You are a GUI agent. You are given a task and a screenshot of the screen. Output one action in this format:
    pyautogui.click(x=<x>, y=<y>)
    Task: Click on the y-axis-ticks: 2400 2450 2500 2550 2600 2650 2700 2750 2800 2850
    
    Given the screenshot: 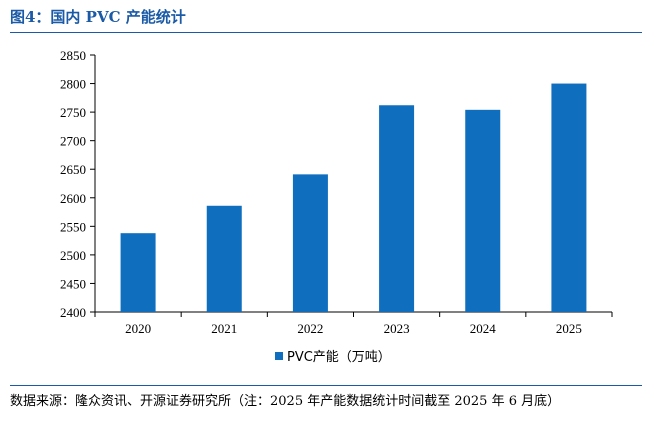 What is the action you would take?
    pyautogui.click(x=77, y=184)
    